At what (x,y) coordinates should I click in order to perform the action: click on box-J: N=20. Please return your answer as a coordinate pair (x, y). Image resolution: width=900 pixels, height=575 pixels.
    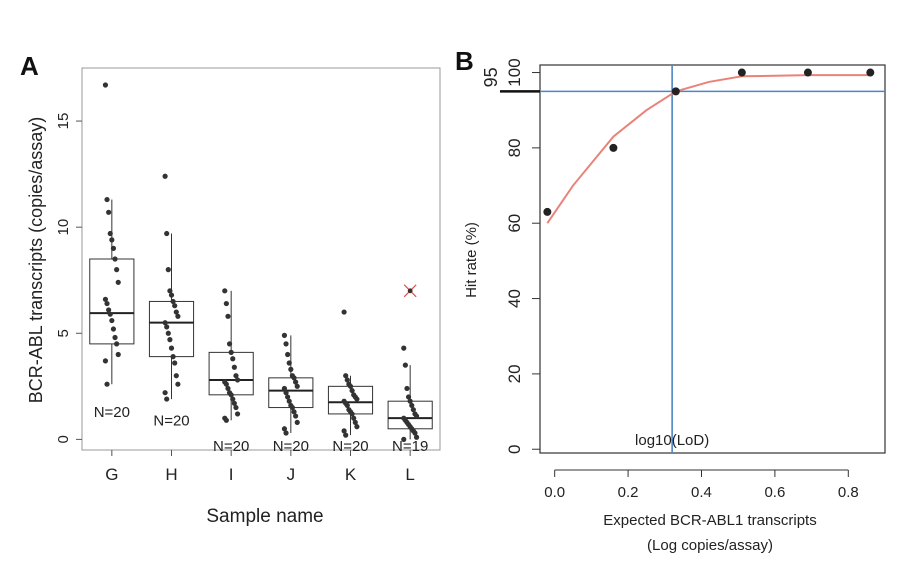
    Looking at the image, I should click on (291, 393).